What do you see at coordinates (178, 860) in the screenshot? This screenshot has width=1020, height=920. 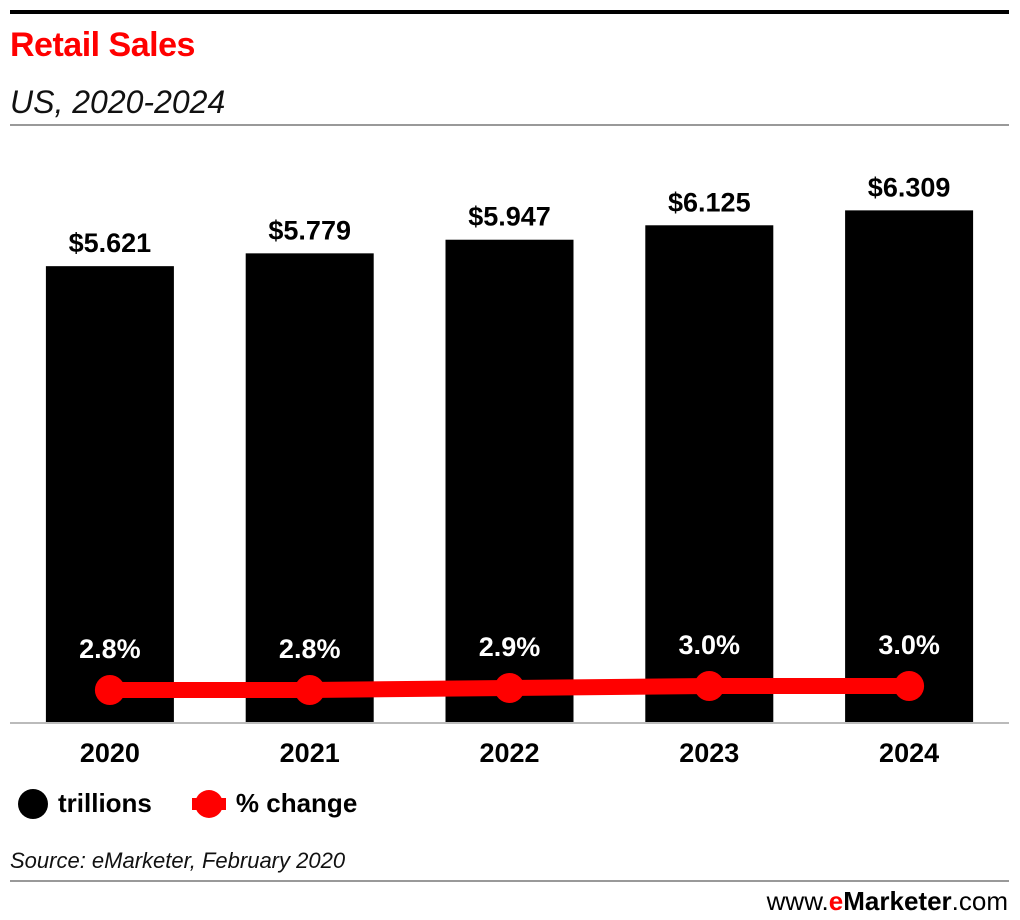 I see `source-note: Source: eMarketer, February 2020` at bounding box center [178, 860].